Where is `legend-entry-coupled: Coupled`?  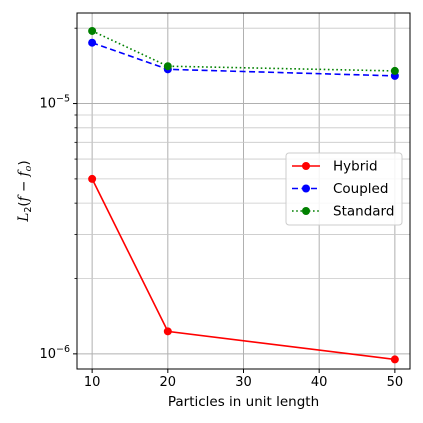 legend-entry-coupled: Coupled is located at coordinates (340, 189).